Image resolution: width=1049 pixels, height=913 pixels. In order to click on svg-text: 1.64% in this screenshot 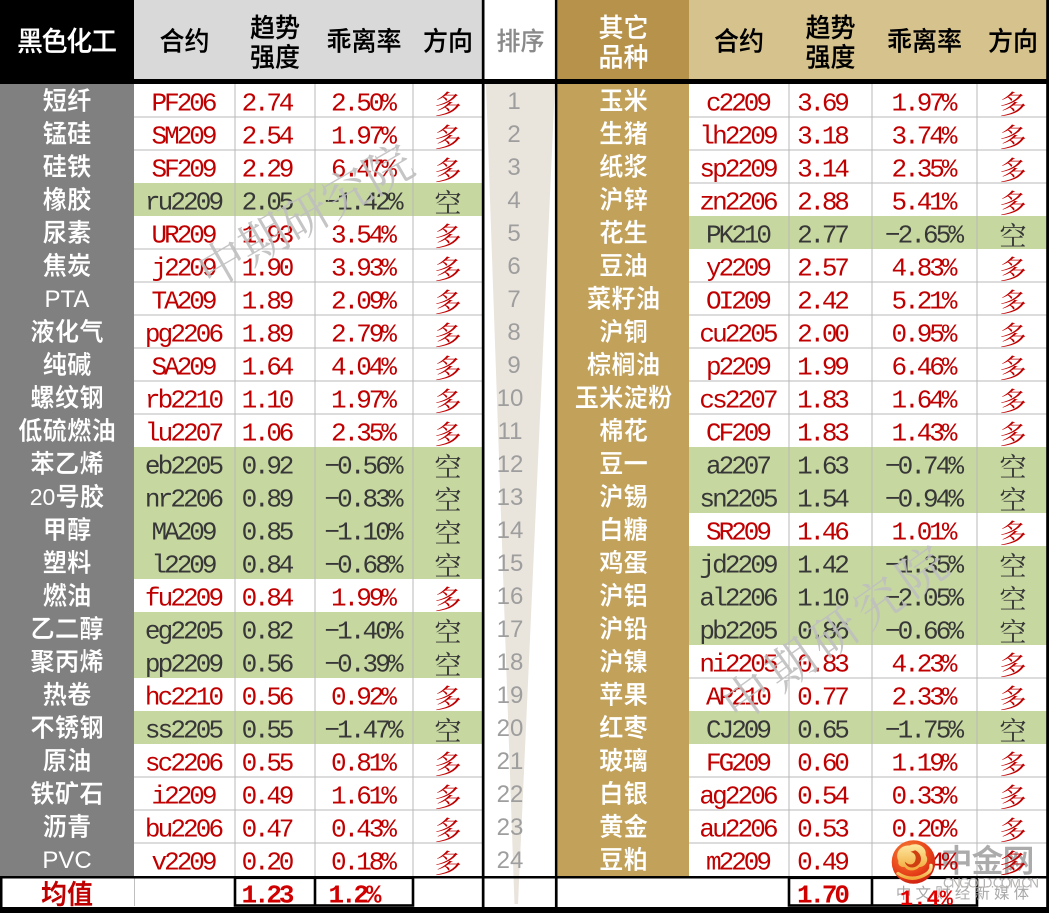, I will do `click(925, 401)`.